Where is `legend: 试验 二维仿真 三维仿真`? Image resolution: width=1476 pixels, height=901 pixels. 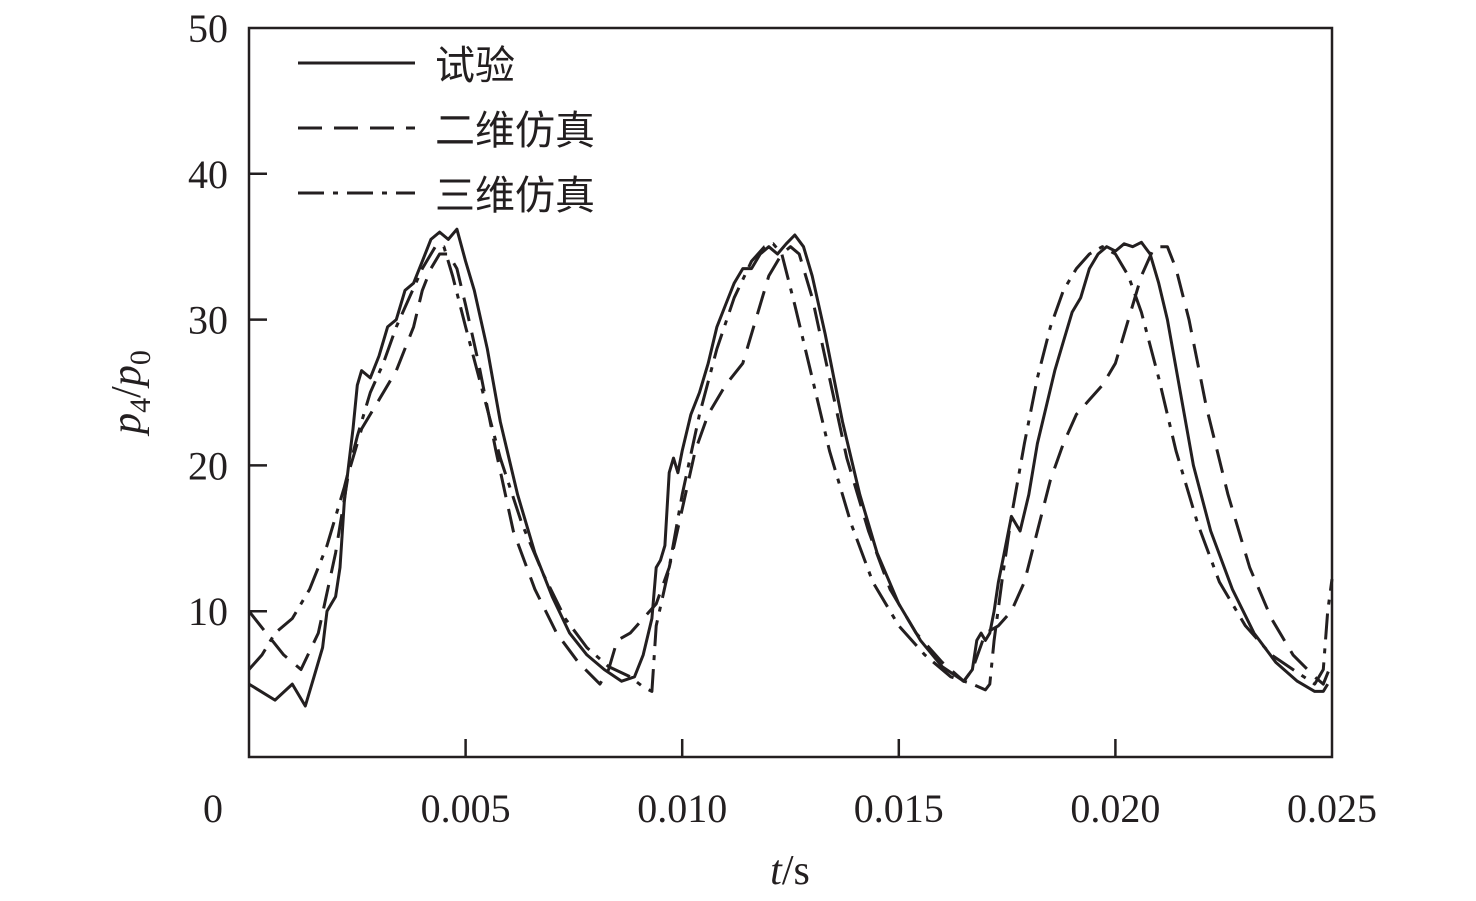 legend: 试验 二维仿真 三维仿真 is located at coordinates (446, 131).